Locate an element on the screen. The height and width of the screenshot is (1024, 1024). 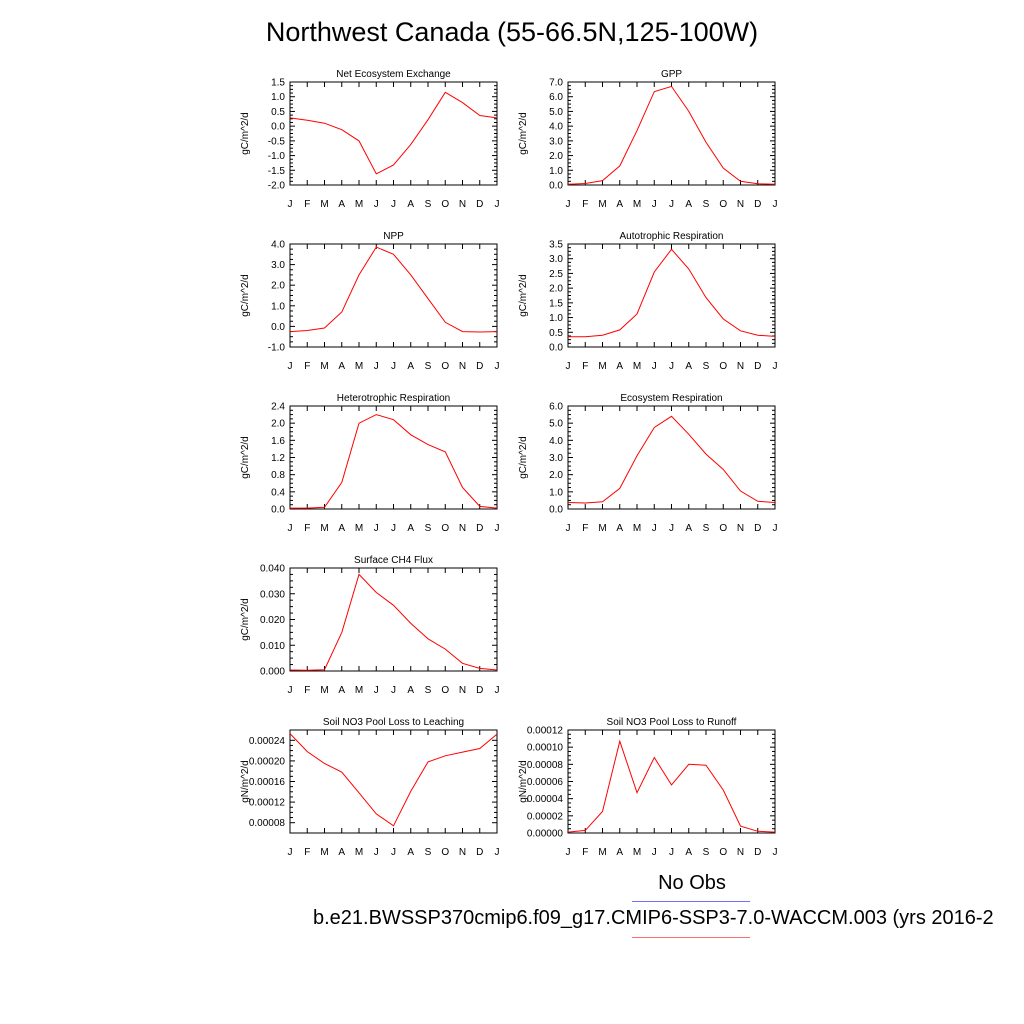
y-tick-label: -1.0 is located at coordinates (277, 348).